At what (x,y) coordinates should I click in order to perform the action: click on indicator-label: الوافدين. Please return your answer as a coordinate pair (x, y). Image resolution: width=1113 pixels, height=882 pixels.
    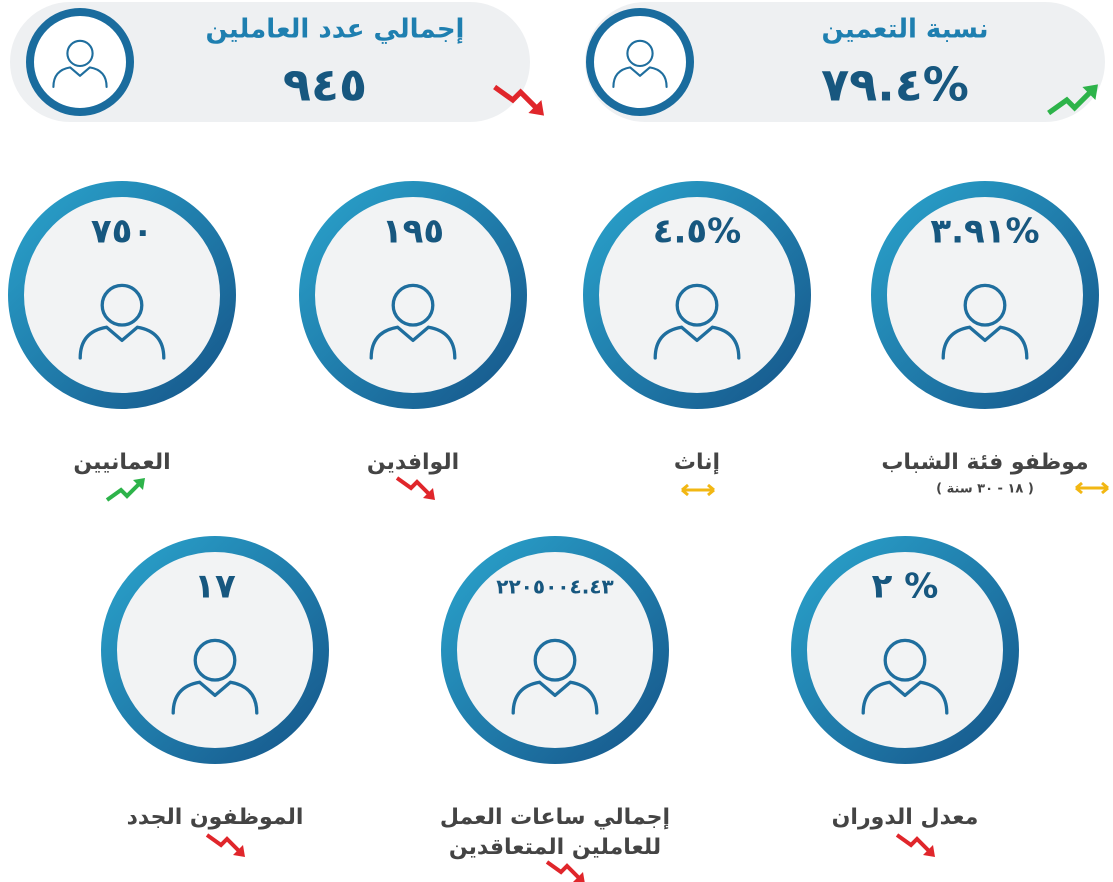
    Looking at the image, I should click on (413, 462).